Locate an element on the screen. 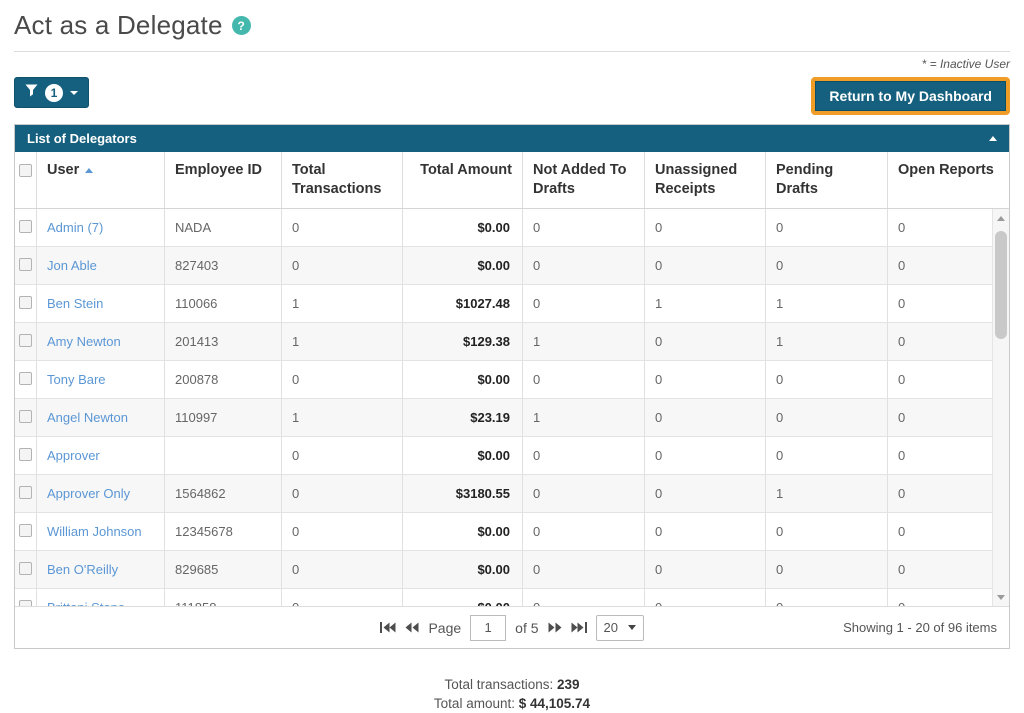  user-cell: Ben O'Reilly is located at coordinates (101, 569).